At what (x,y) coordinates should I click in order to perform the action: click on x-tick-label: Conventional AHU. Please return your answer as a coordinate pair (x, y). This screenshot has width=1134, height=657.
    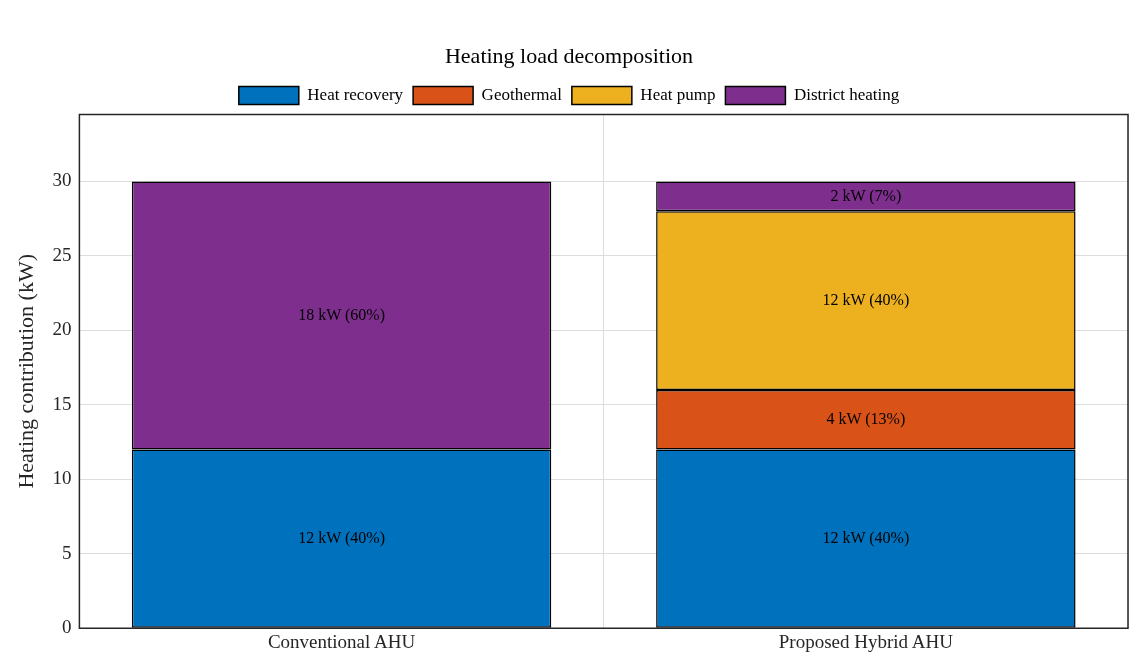
    Looking at the image, I should click on (341, 641).